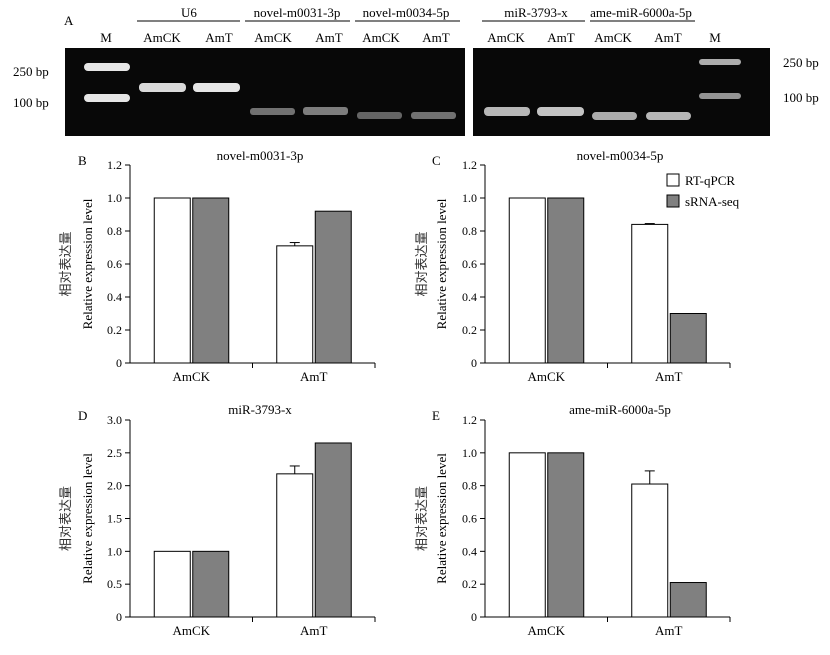 Image resolution: width=830 pixels, height=655 pixels. What do you see at coordinates (720, 96) in the screenshot?
I see `gel-band-marker-100-right` at bounding box center [720, 96].